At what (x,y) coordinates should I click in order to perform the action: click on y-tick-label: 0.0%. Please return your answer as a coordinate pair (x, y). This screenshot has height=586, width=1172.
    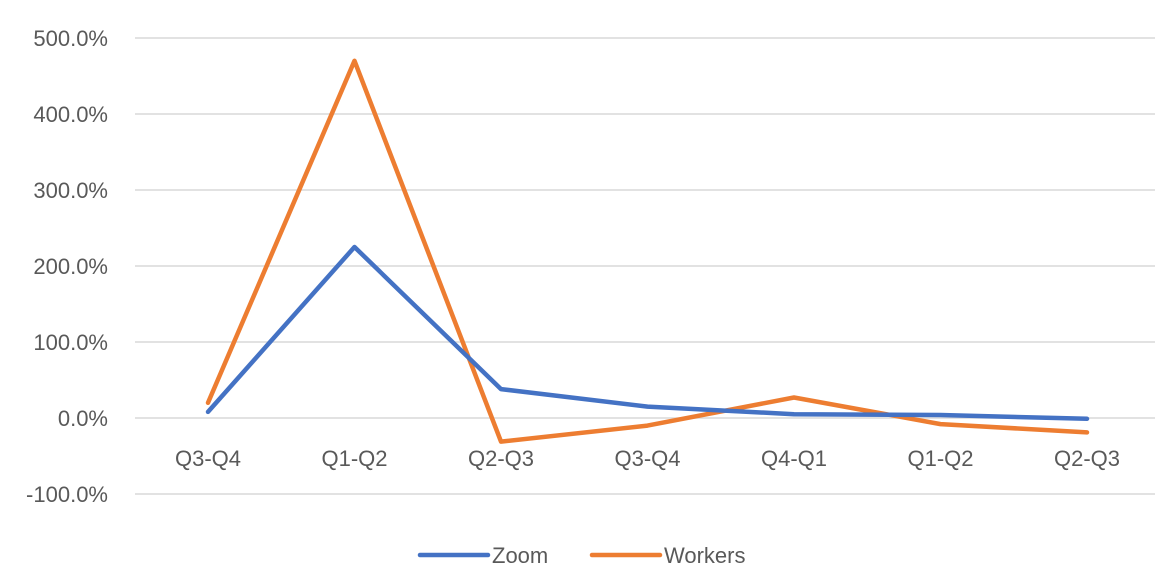
    Looking at the image, I should click on (83, 418).